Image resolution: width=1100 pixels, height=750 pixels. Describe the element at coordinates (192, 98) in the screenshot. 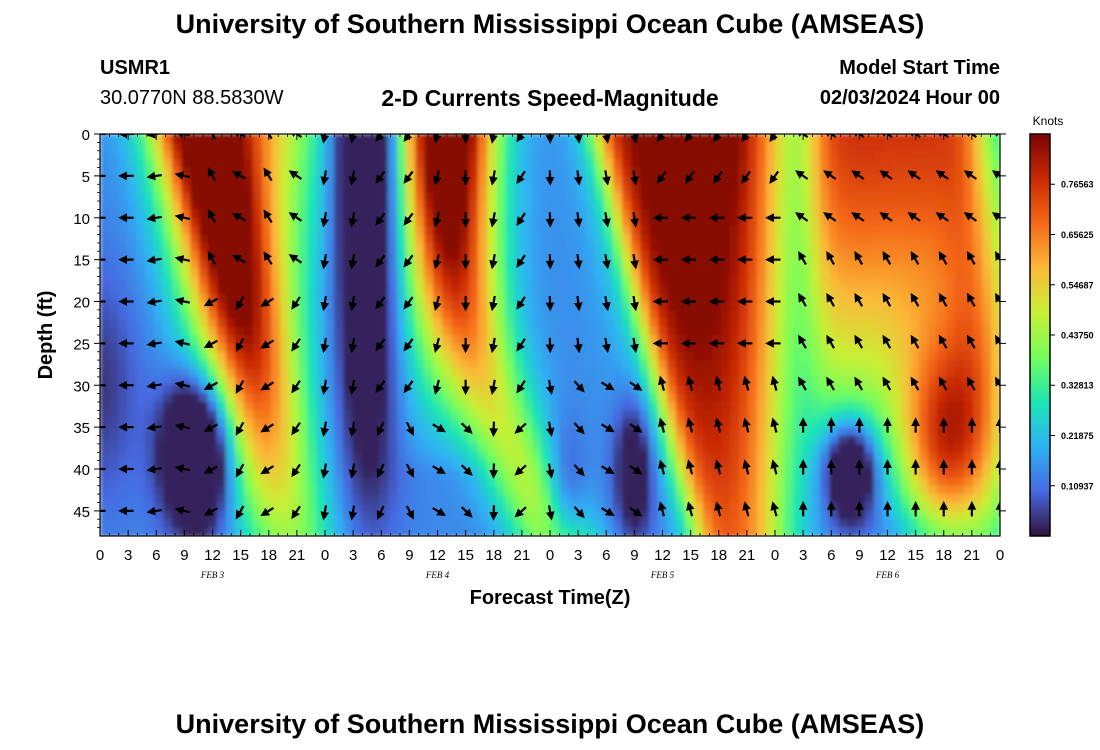

I see `station-coords: 30.0770N 88.5830W` at that location.